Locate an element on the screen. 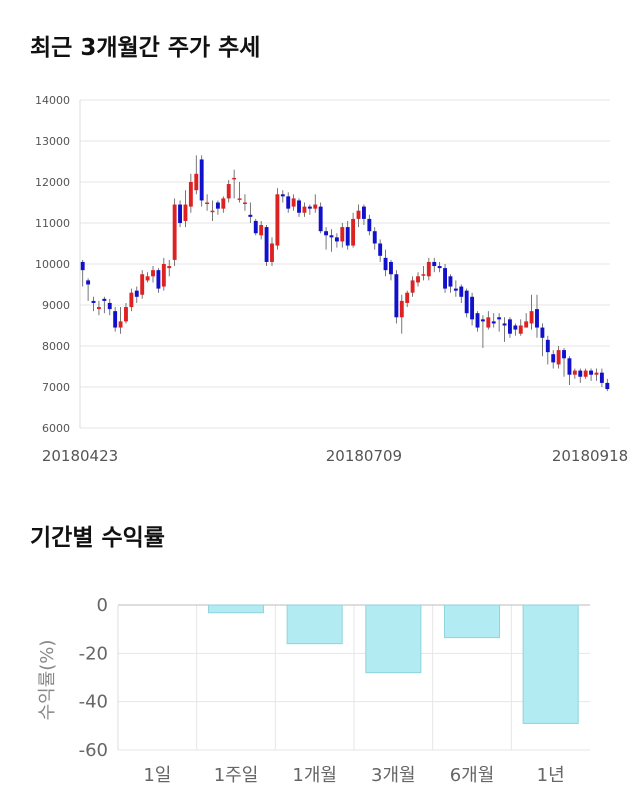 This screenshot has width=640, height=810. candle-y-tick-label: 6000 is located at coordinates (56, 428).